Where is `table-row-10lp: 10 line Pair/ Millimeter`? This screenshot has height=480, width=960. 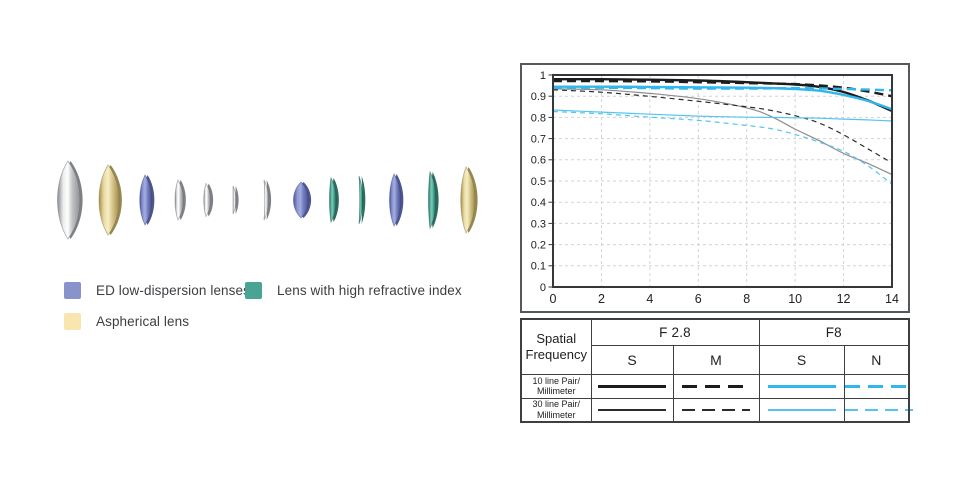 table-row-10lp: 10 line Pair/ Millimeter is located at coordinates (716, 386).